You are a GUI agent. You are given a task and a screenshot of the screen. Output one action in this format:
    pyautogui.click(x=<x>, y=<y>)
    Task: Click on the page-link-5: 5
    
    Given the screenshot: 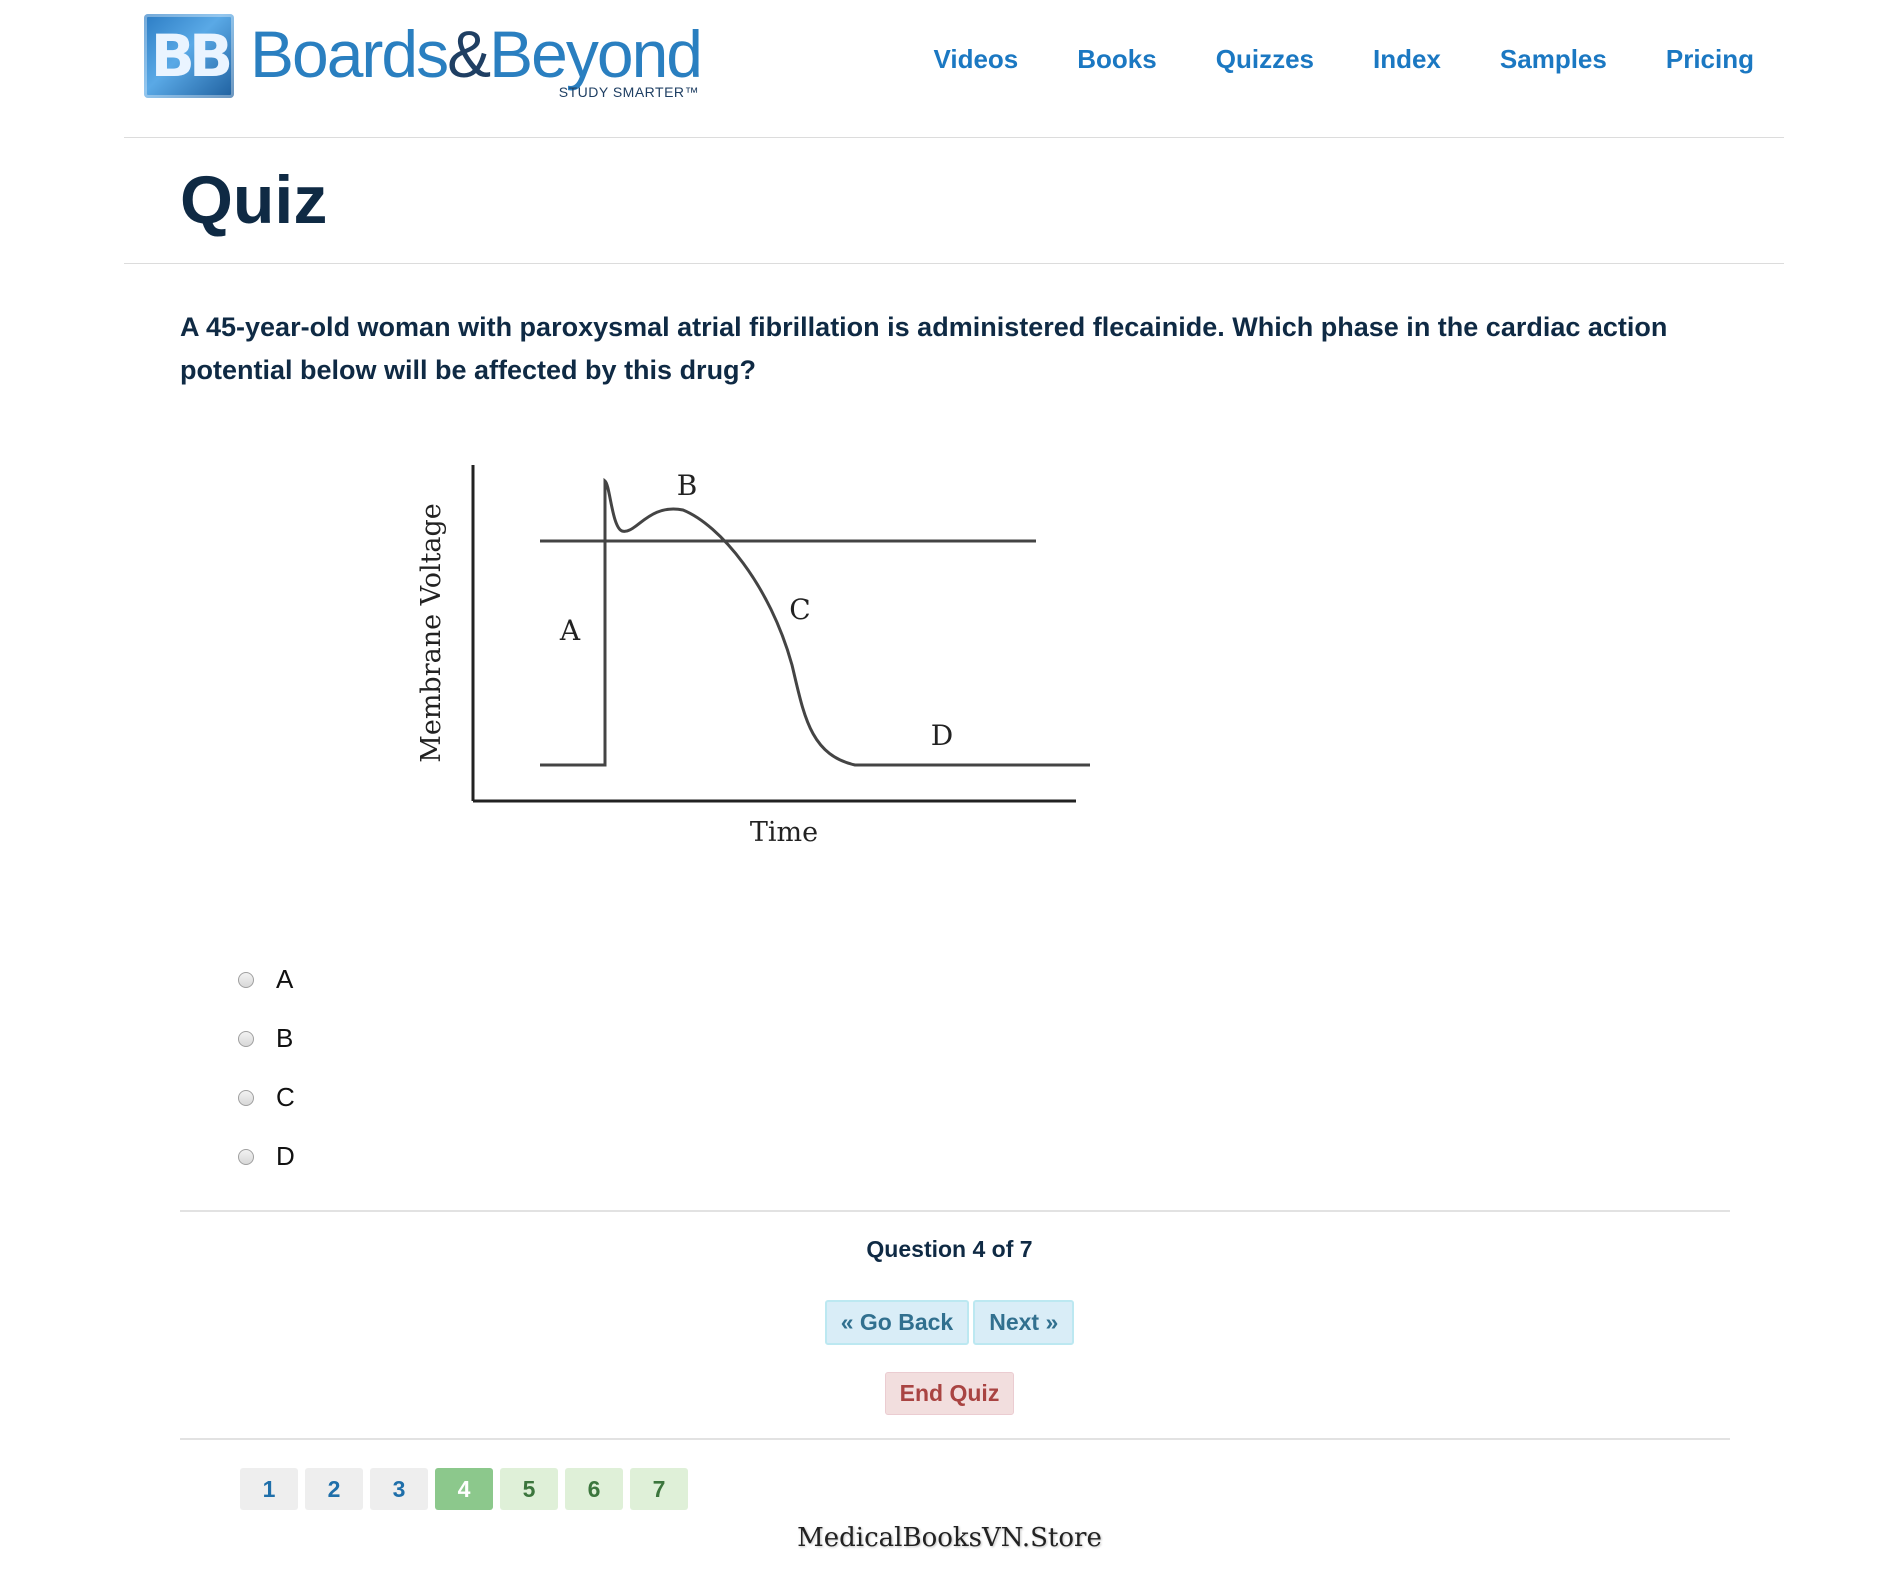 What is the action you would take?
    pyautogui.click(x=529, y=1489)
    